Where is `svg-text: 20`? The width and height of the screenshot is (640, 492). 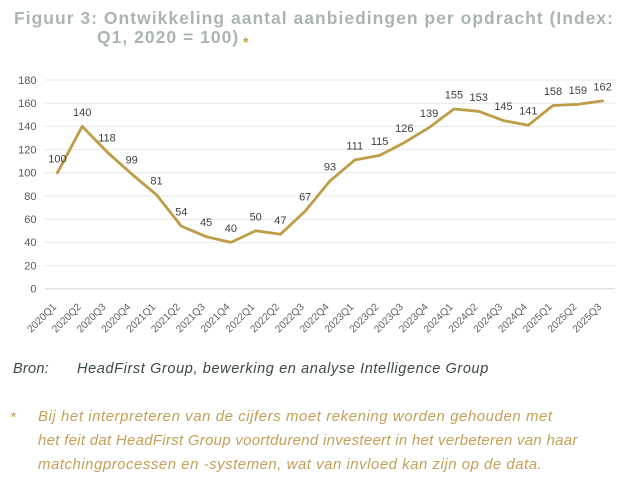
svg-text: 20 is located at coordinates (30, 266).